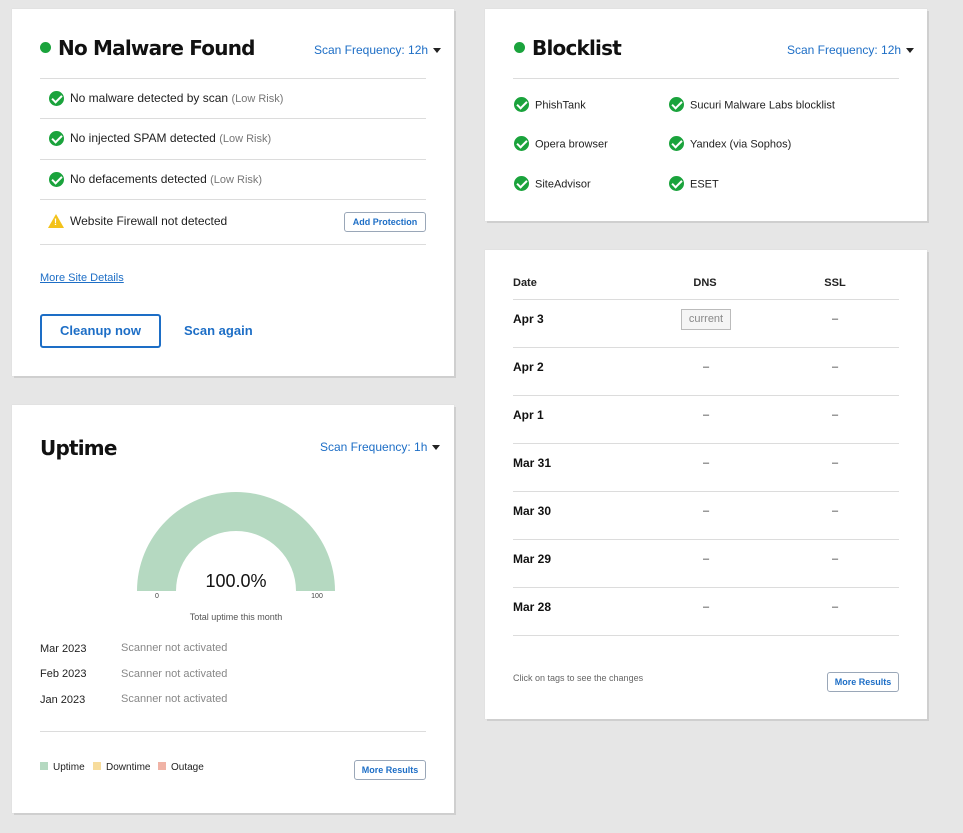  Describe the element at coordinates (317, 596) in the screenshot. I see `gauge-max-label: 100` at that location.